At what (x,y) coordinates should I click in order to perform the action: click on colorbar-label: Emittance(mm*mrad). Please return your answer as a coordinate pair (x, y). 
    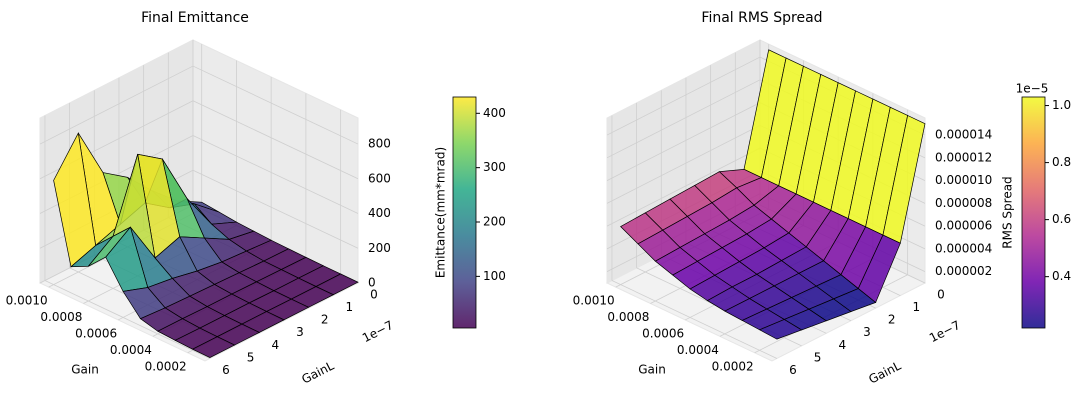
    Looking at the image, I should click on (441, 212).